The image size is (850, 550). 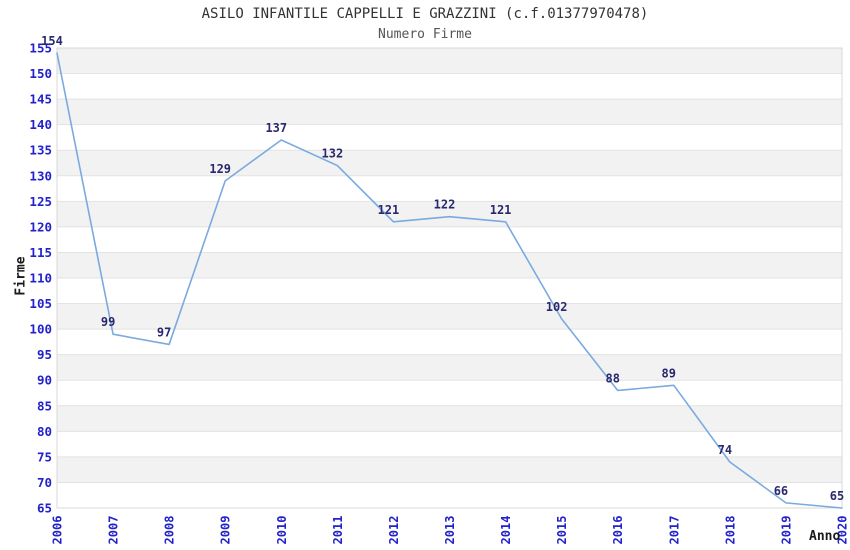 I want to click on y-tick-label: 70, so click(x=44, y=482).